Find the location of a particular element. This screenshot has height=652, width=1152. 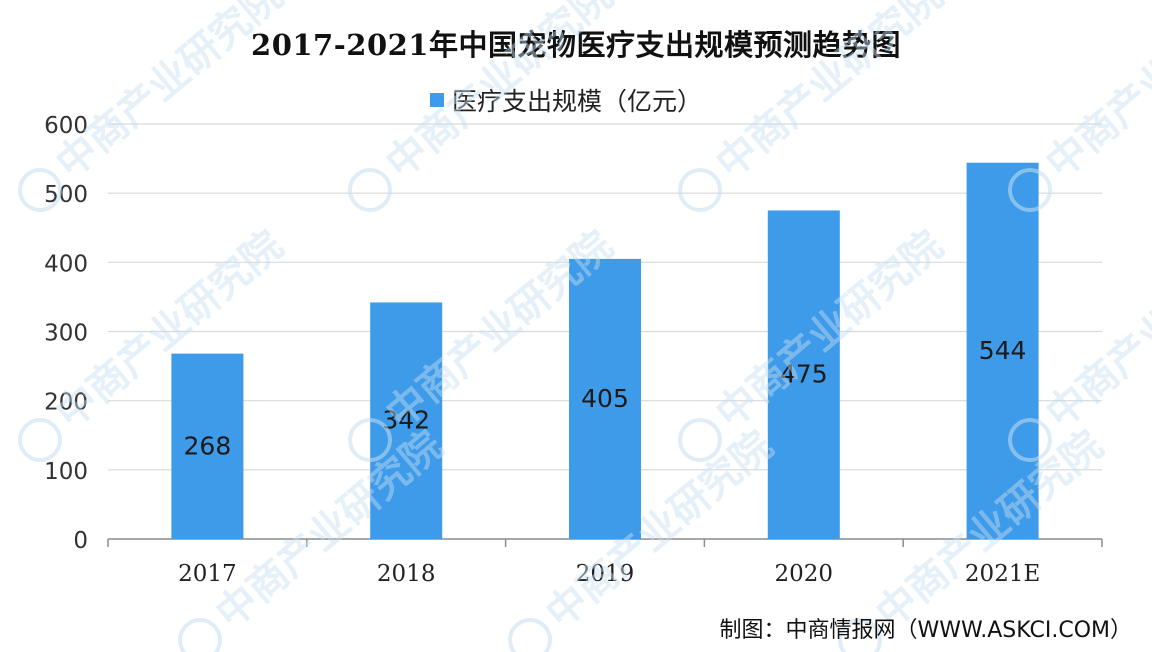

chart-legend: 医疗支出规模（亿元） is located at coordinates (566, 100).